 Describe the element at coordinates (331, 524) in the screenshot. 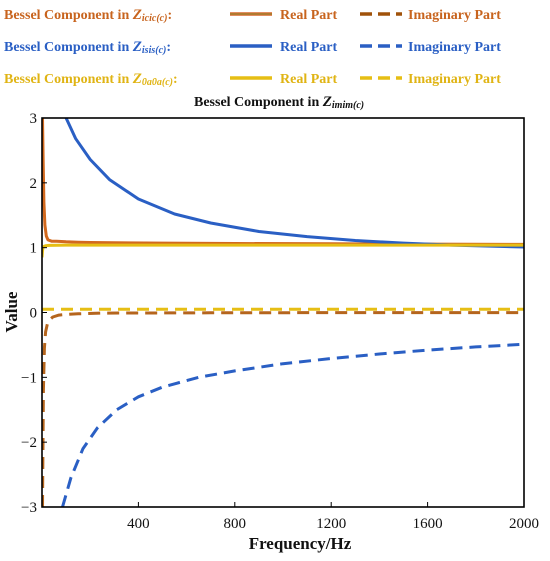

I see `x-tick-label: 1200` at that location.